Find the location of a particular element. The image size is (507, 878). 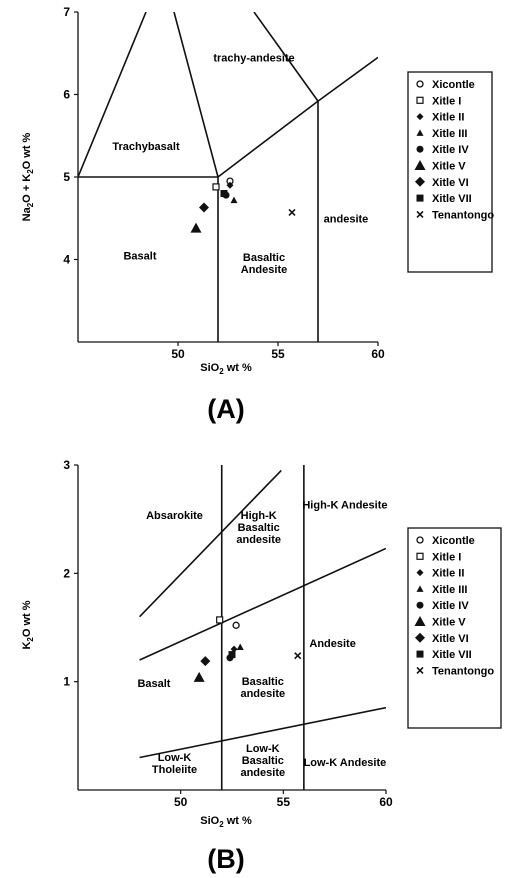

legend-label: Xitle II is located at coordinates (448, 574).